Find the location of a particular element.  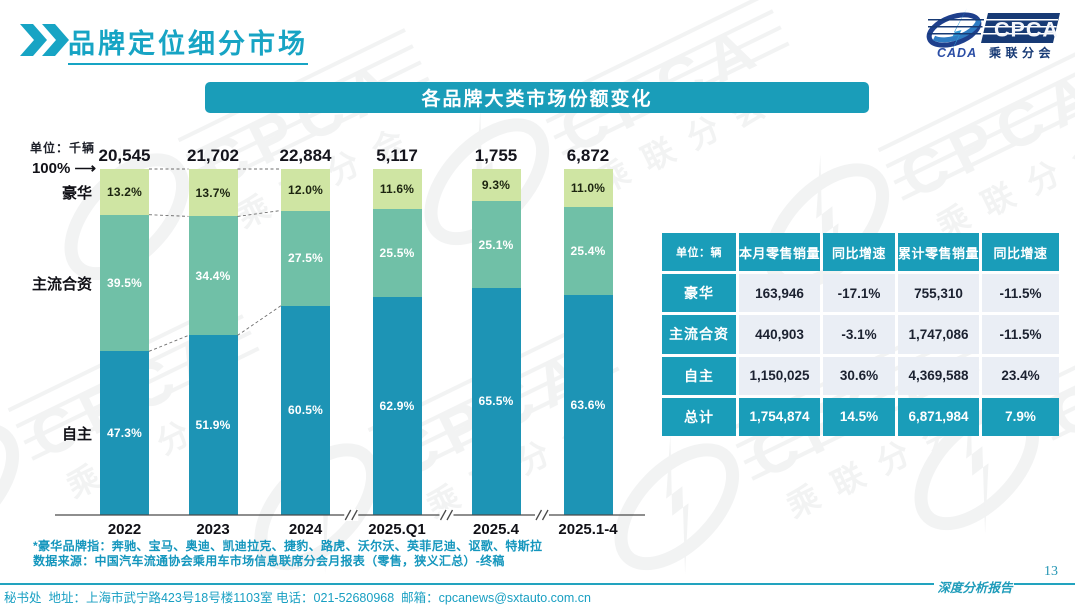

bar-segment-主流合资: 27.5% is located at coordinates (305, 258).